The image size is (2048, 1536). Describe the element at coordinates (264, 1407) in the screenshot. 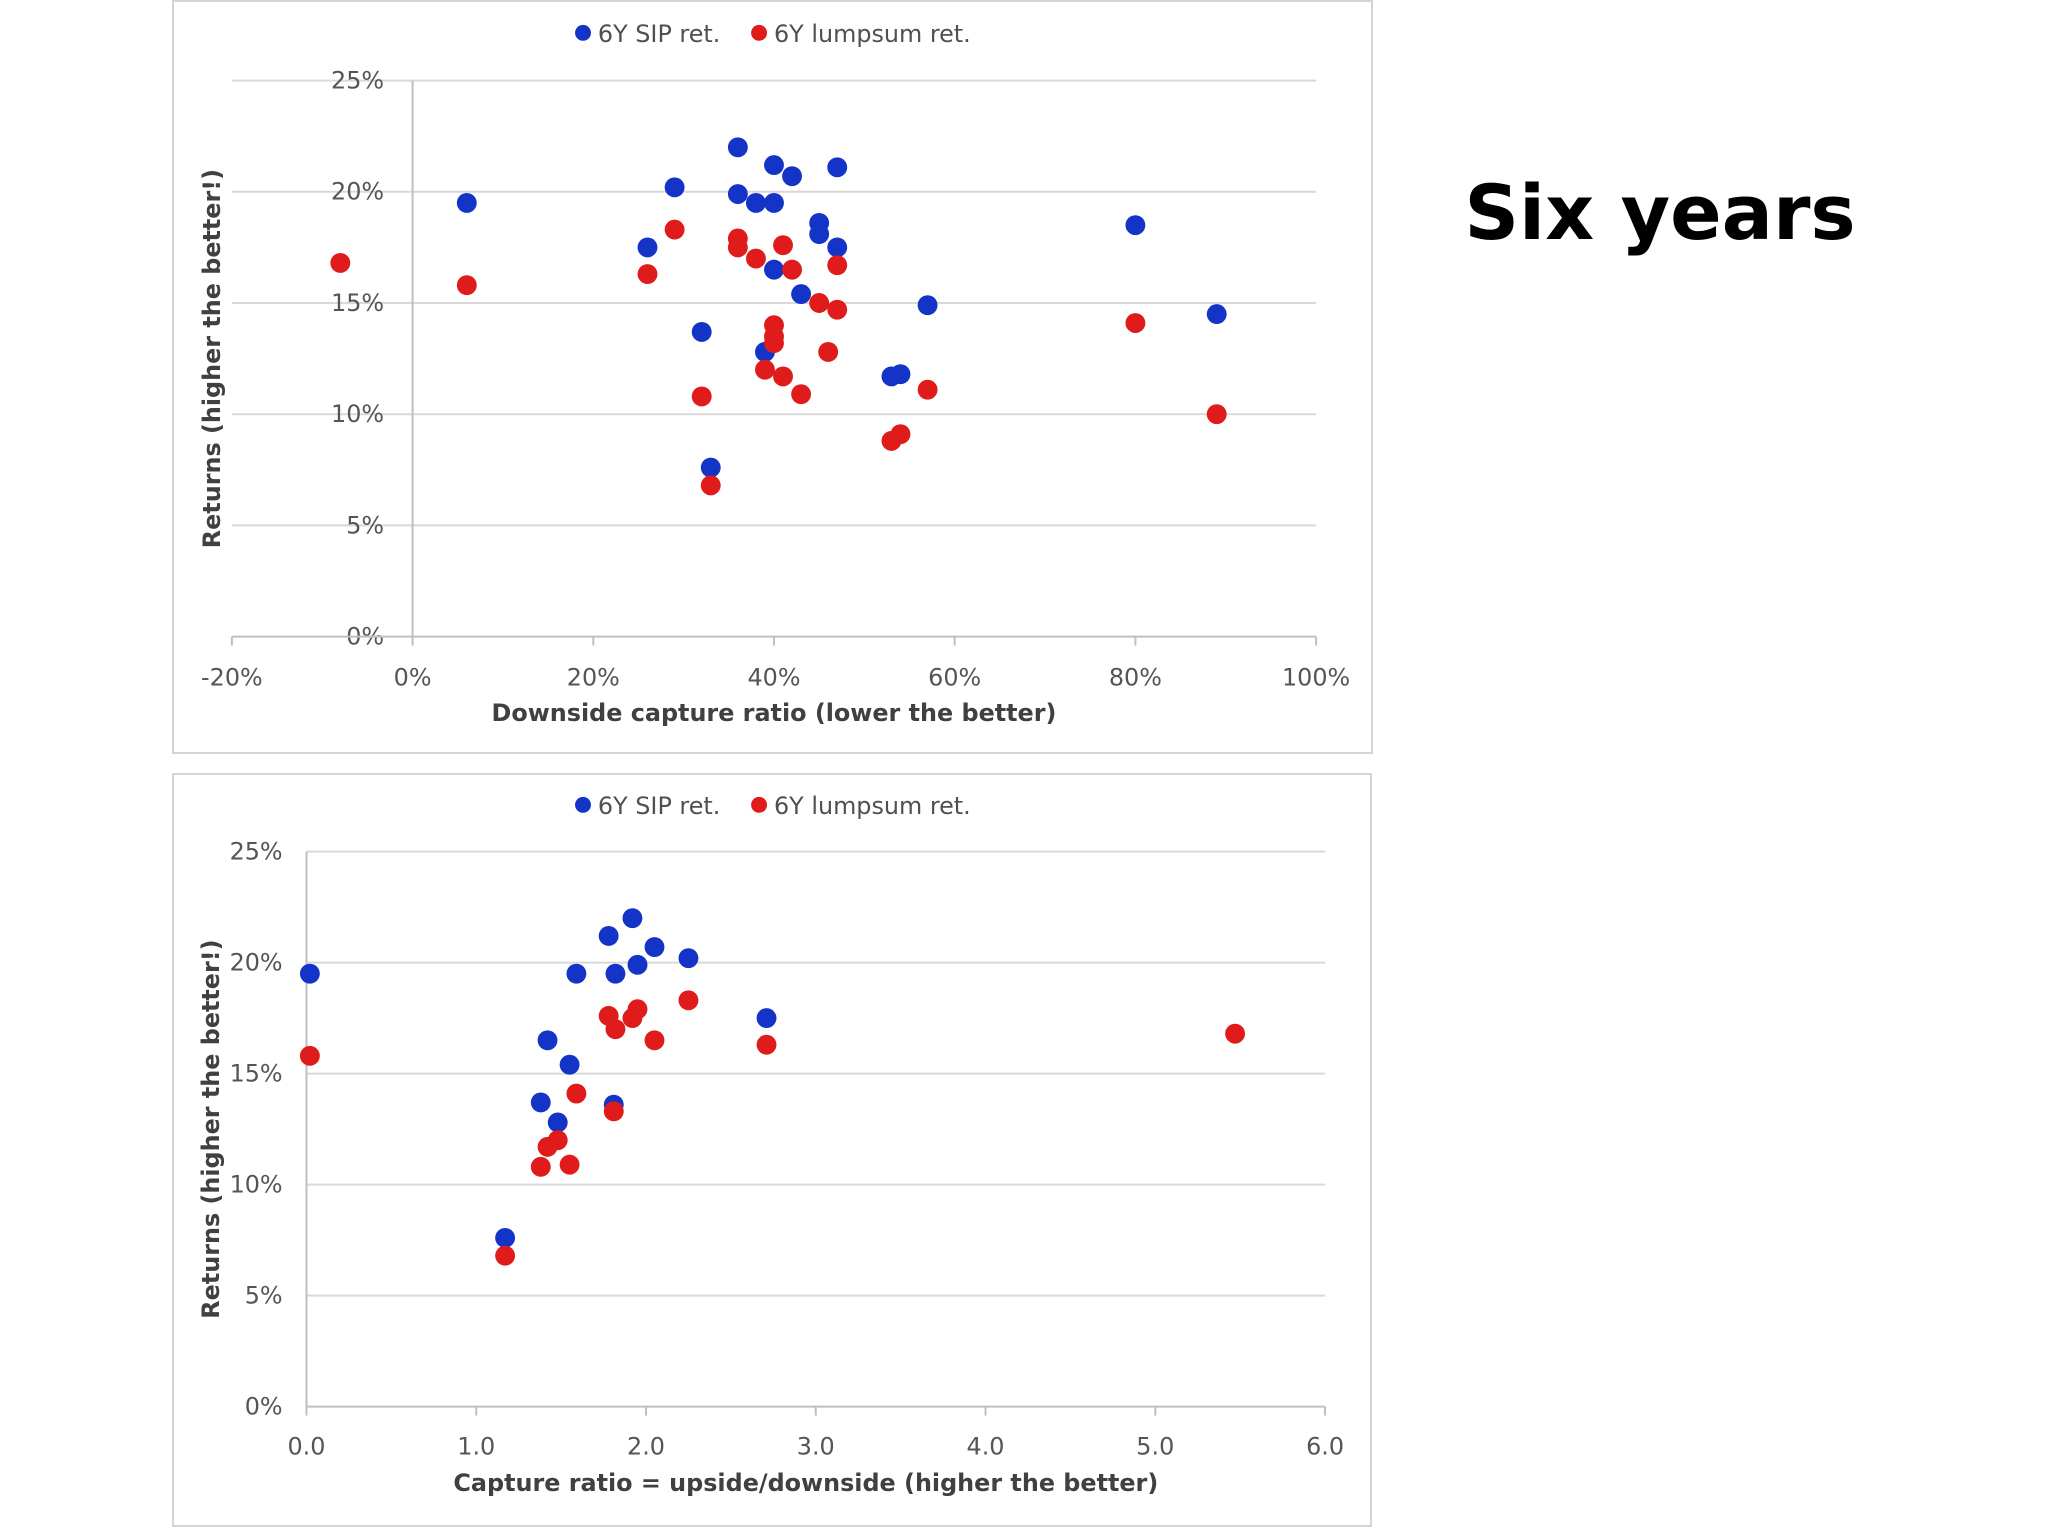

I see `y-tick-label: 0%` at that location.